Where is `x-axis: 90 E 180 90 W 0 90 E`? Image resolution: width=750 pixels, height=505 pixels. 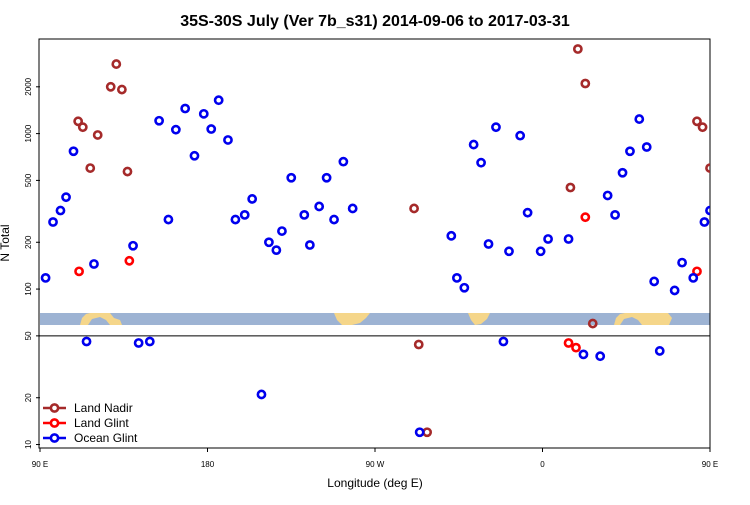
x-axis: 90 E 180 90 W 0 90 E is located at coordinates (375, 458).